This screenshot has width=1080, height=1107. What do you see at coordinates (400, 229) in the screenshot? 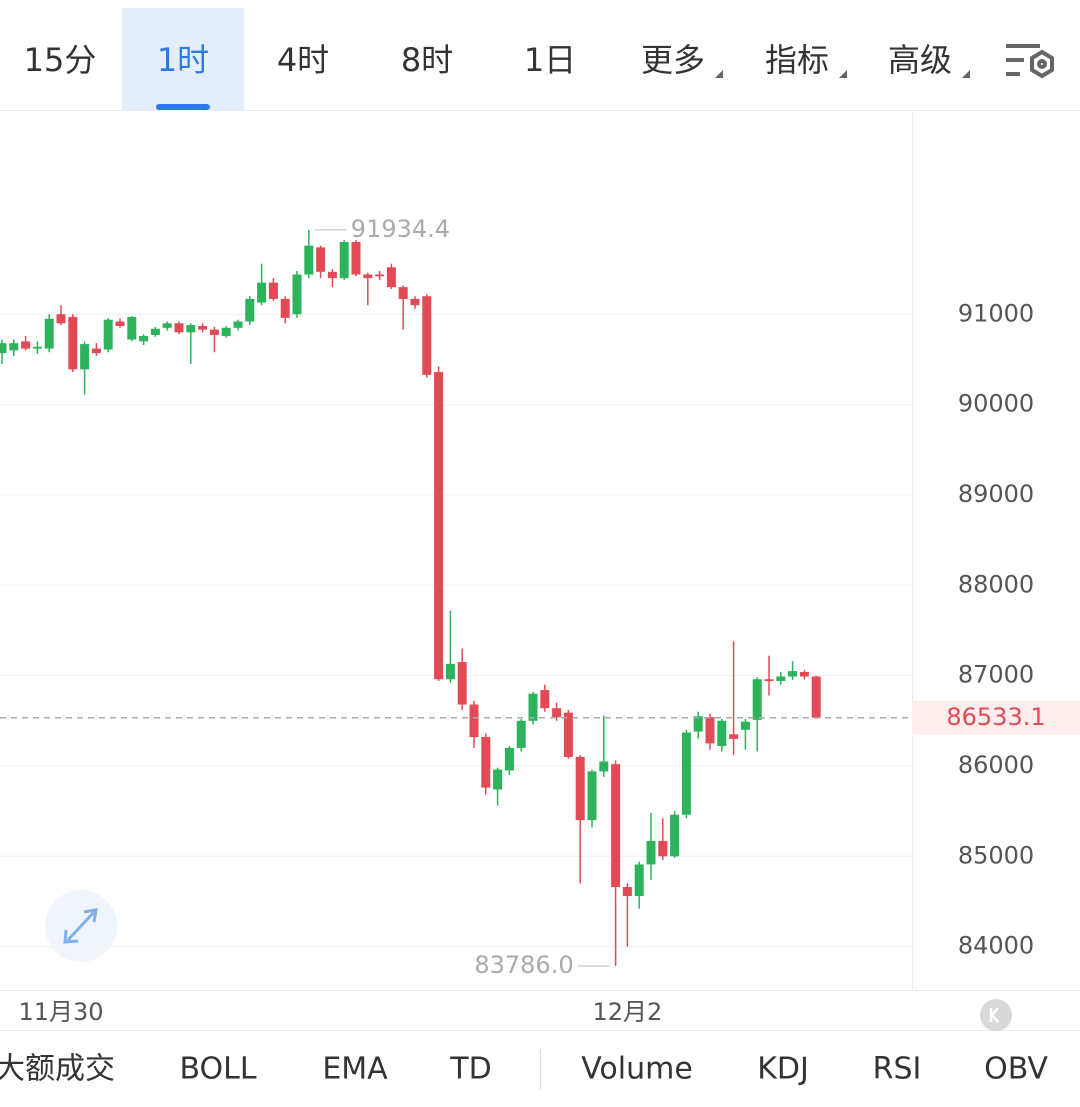
I see `high-marker-label: 91934.4` at bounding box center [400, 229].